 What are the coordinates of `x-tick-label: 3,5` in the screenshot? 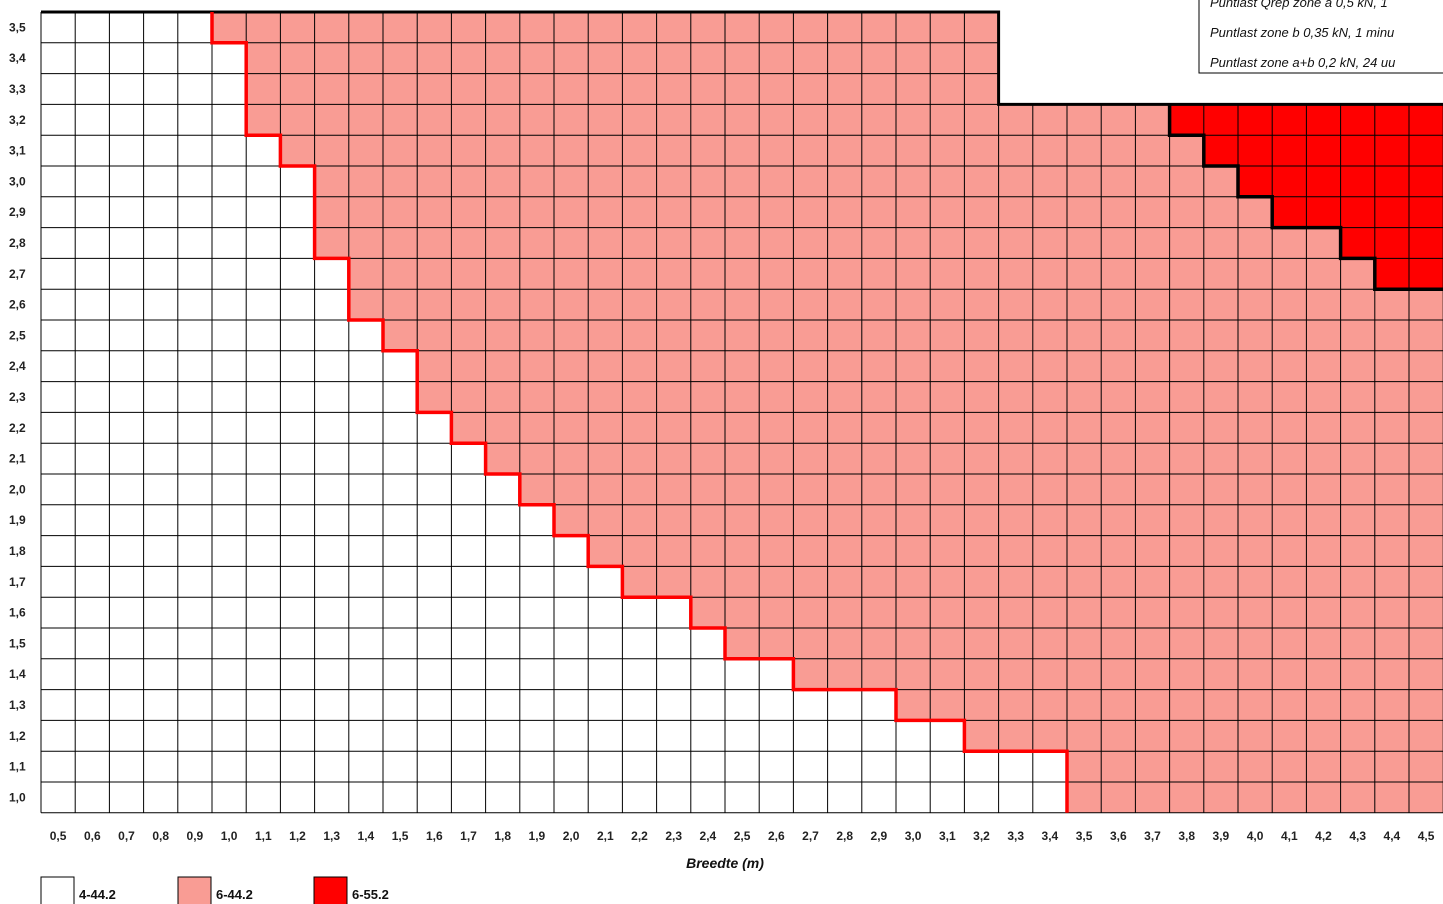 It's located at (1084, 836).